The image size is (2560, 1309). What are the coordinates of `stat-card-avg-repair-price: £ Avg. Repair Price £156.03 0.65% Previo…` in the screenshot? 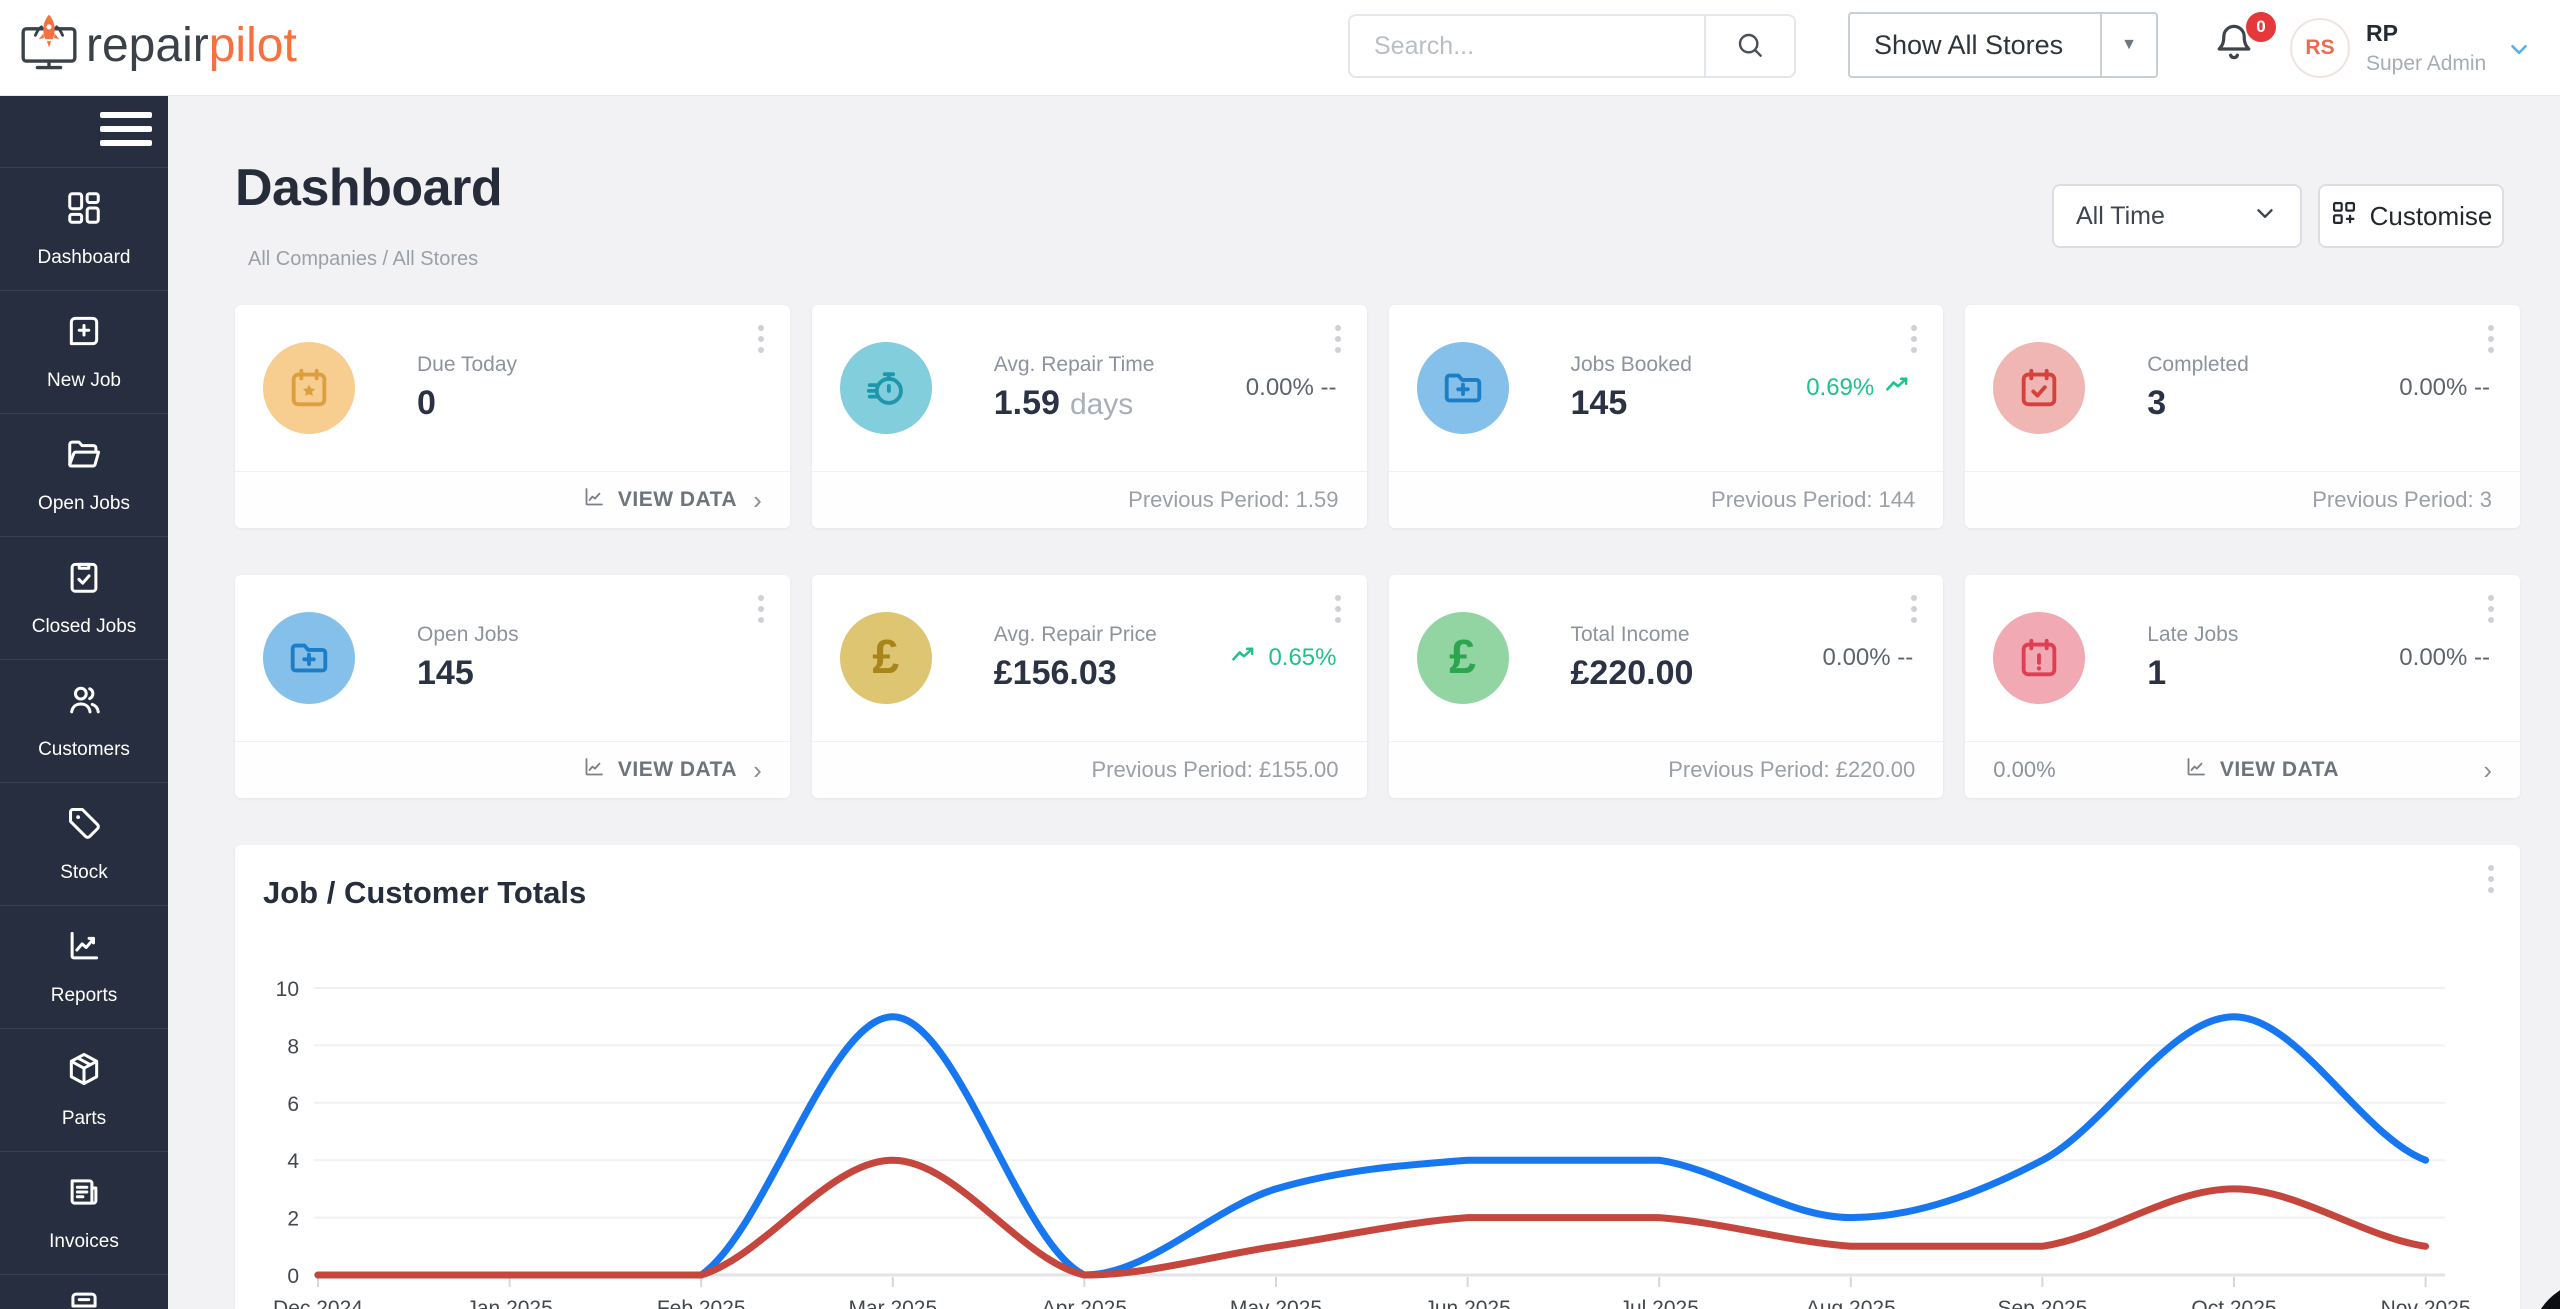 It's located at (1089, 686).